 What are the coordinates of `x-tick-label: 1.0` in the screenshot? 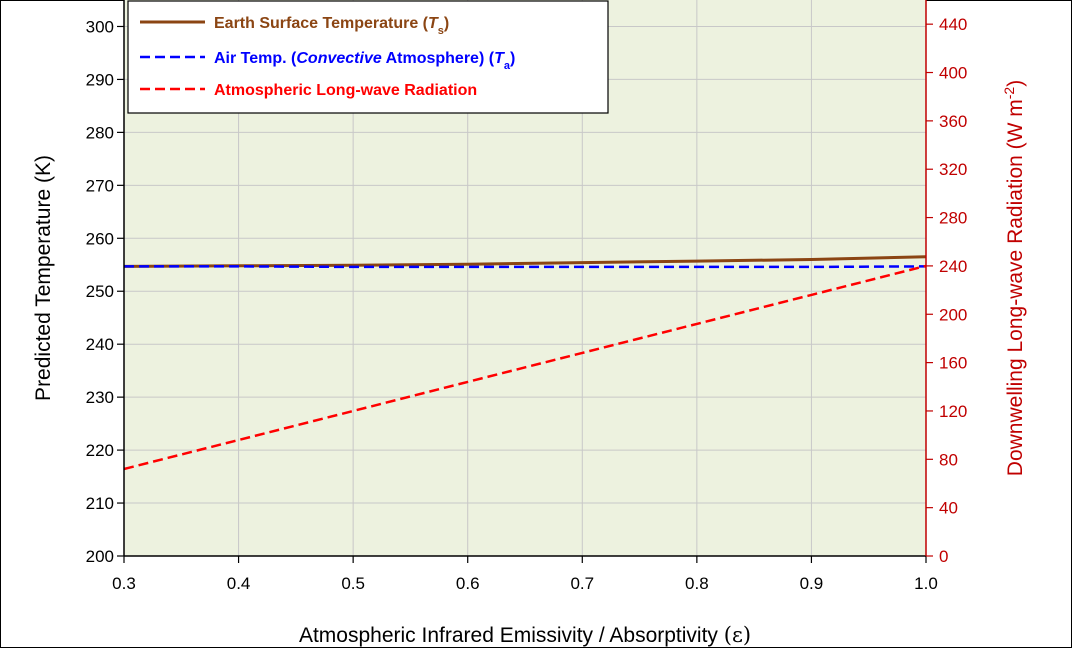 It's located at (926, 583).